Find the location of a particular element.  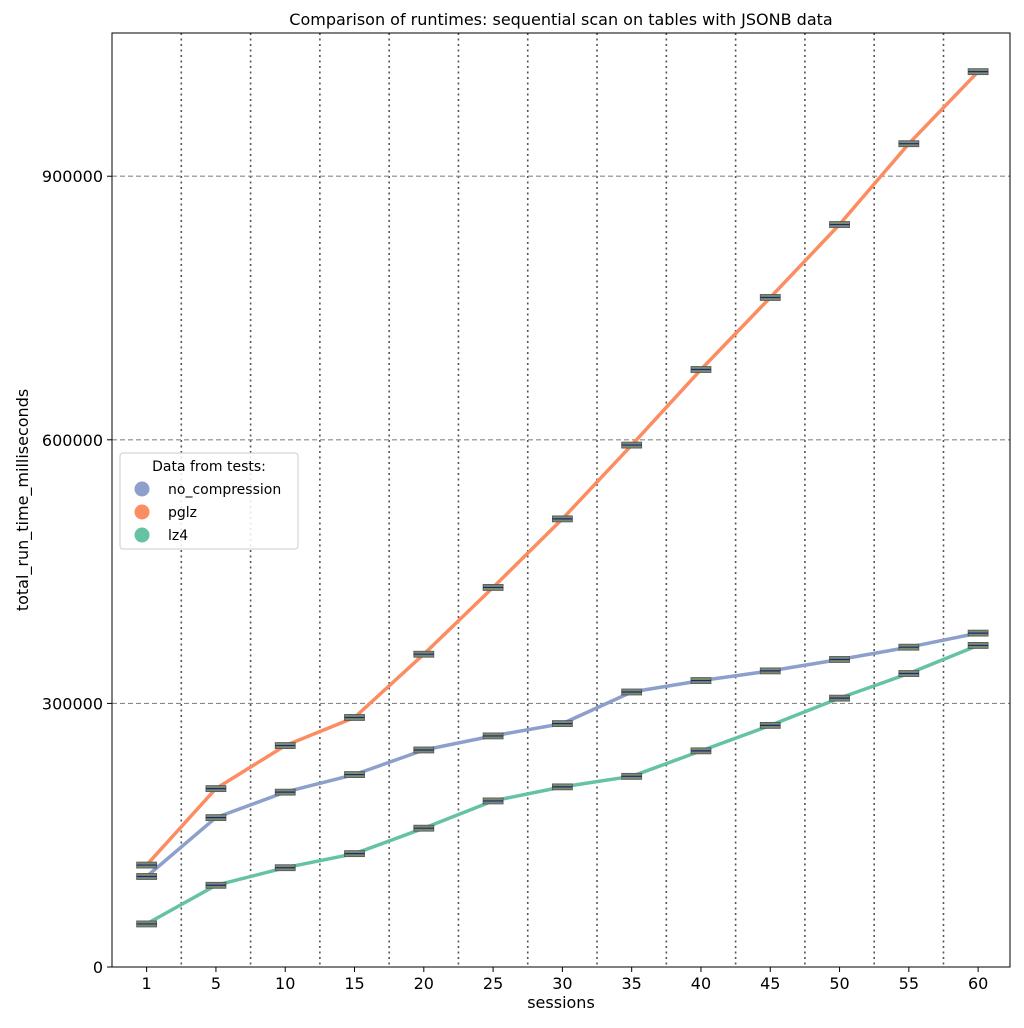

x-tick-label: 60 is located at coordinates (978, 983).